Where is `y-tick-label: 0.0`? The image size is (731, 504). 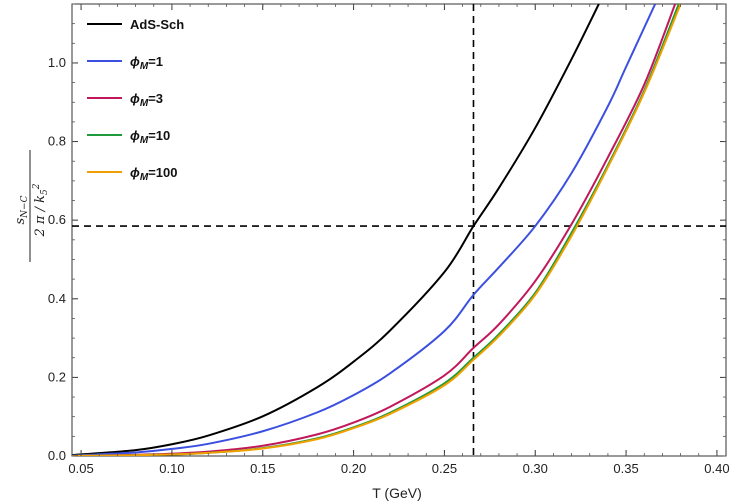
y-tick-label: 0.0 is located at coordinates (57, 455).